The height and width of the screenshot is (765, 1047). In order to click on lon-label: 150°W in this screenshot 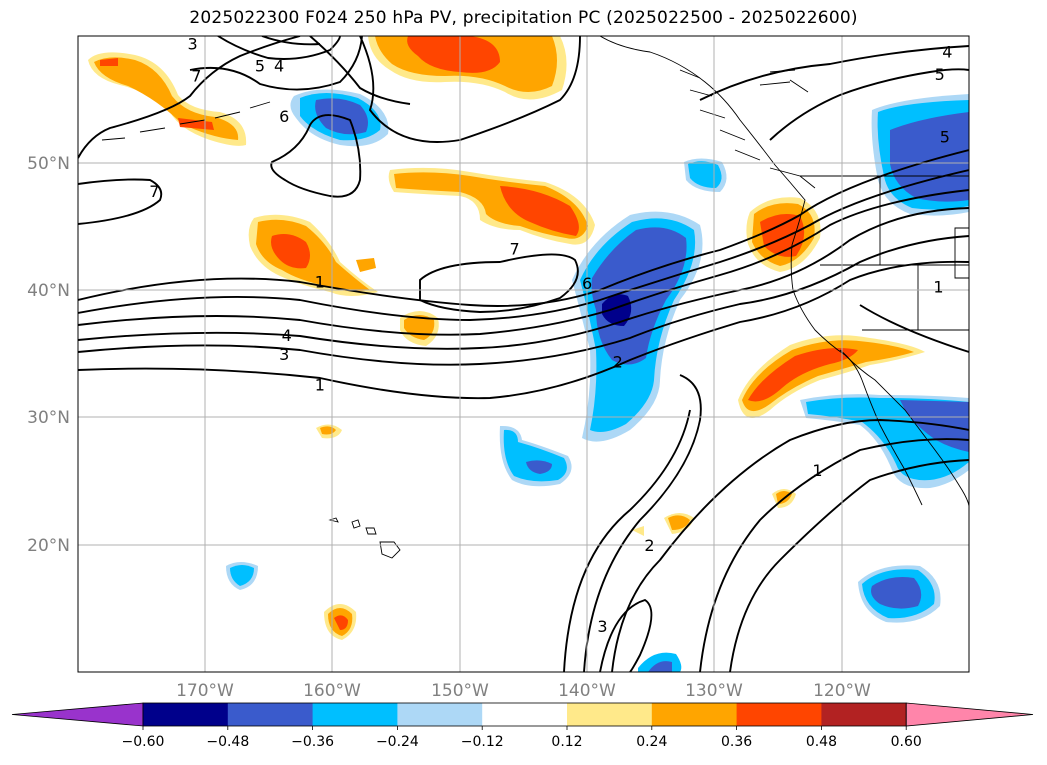, I will do `click(460, 691)`.